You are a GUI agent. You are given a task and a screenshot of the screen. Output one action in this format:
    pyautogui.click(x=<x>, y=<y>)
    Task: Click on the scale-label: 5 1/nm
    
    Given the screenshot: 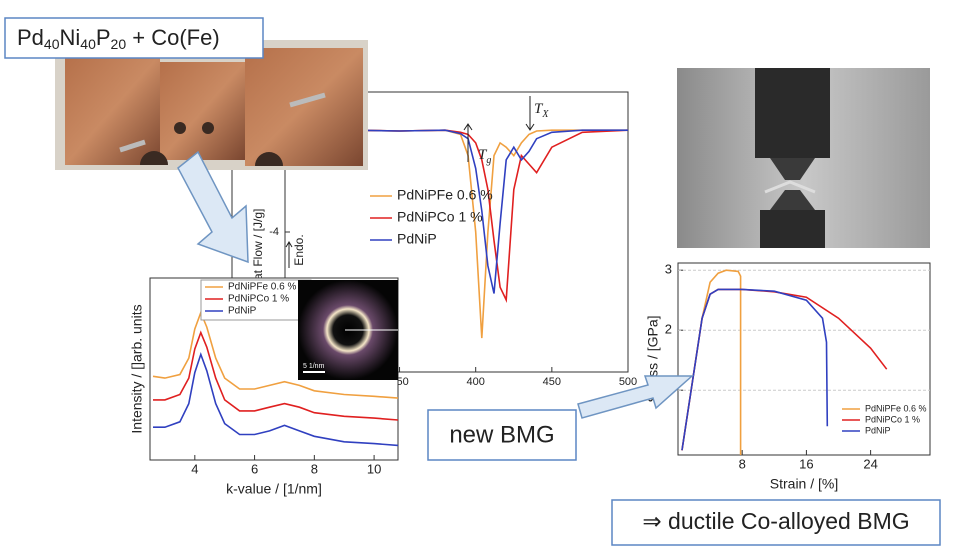 What is the action you would take?
    pyautogui.click(x=314, y=366)
    